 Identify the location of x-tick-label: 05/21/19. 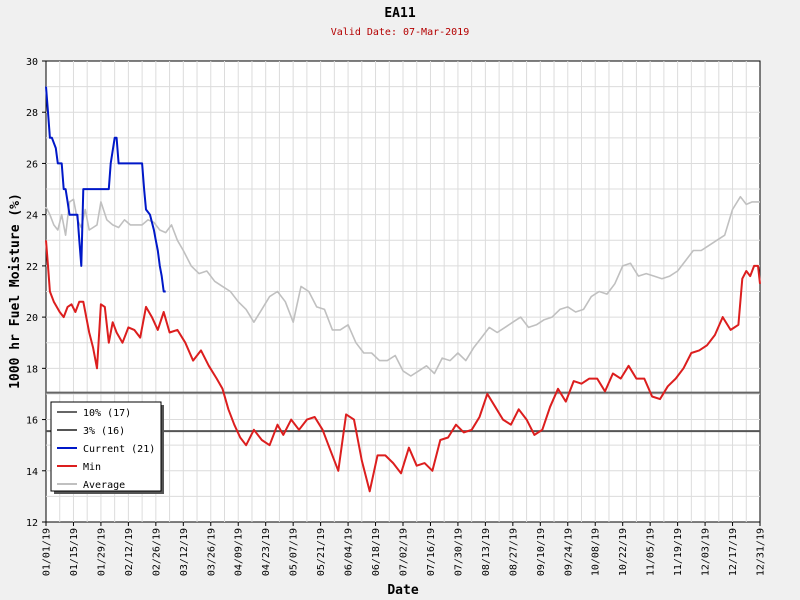
(321, 552).